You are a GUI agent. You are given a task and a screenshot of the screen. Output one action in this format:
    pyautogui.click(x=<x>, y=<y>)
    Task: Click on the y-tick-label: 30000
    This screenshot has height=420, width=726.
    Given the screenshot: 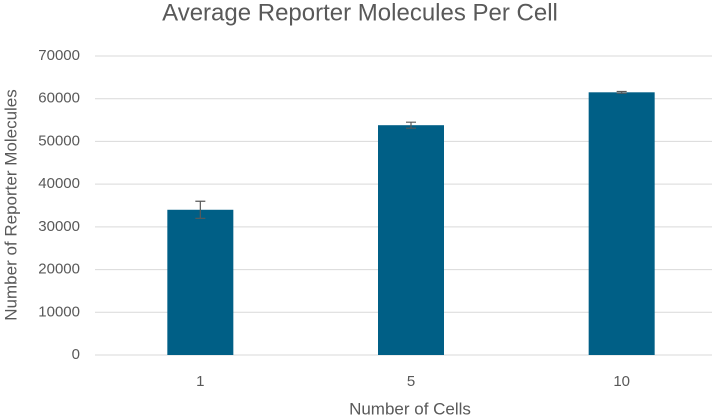 What is the action you would take?
    pyautogui.click(x=59, y=226)
    